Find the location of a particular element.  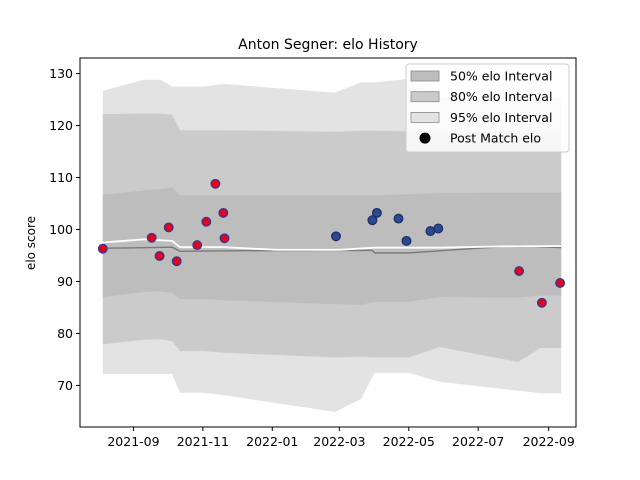

mean-elo-line is located at coordinates (332, 249).